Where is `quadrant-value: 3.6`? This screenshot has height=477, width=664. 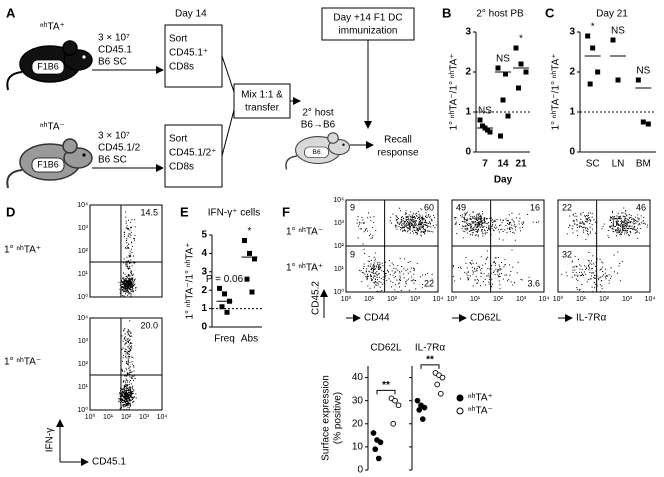
quadrant-value: 3.6 is located at coordinates (533, 283).